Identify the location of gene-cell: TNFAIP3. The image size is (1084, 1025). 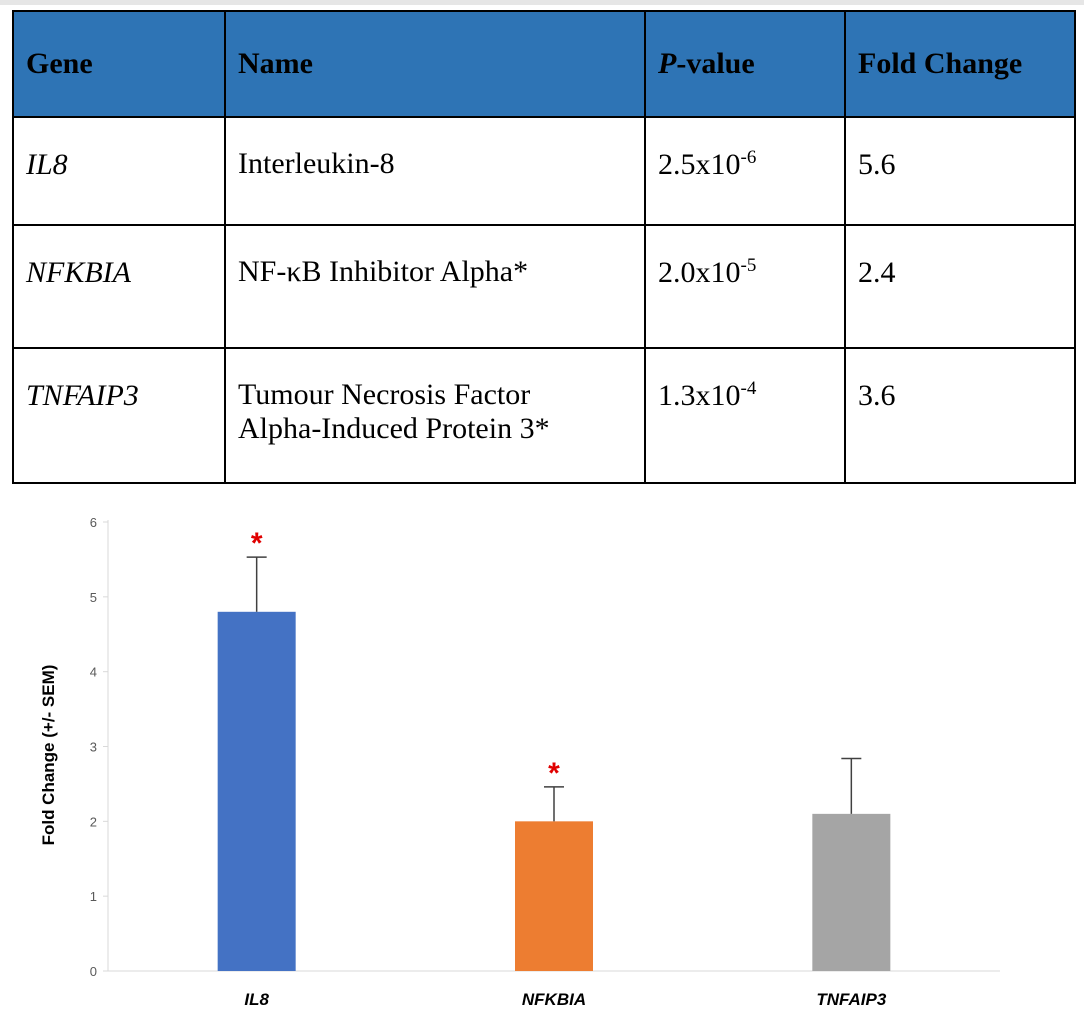
(119, 415).